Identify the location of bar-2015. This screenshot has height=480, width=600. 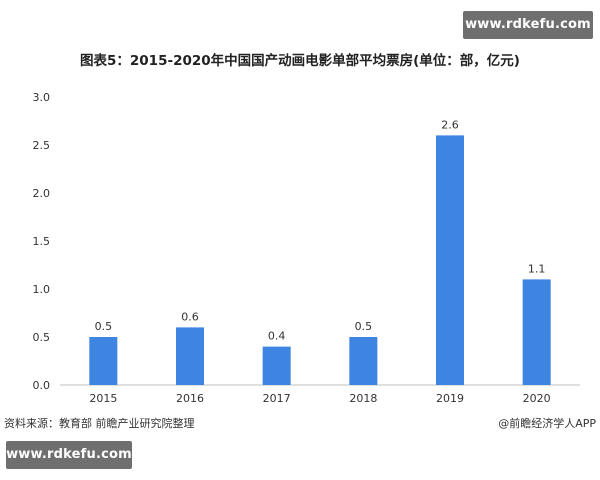
(103, 361).